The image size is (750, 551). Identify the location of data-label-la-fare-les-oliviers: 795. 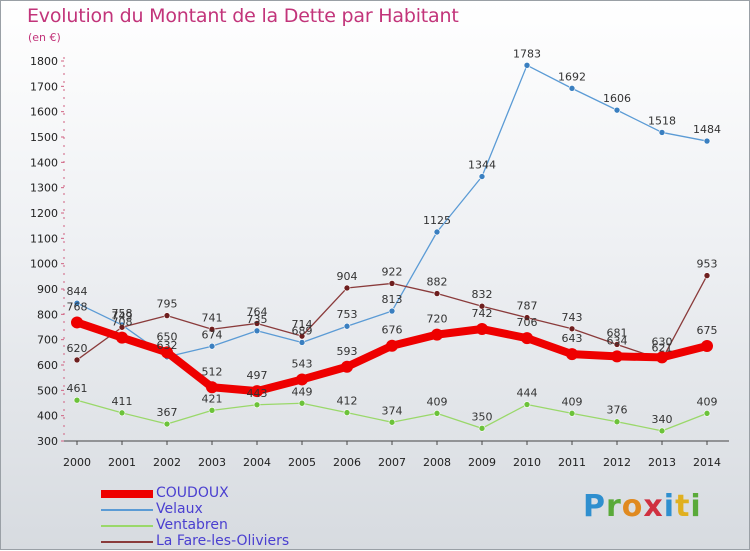
(167, 304).